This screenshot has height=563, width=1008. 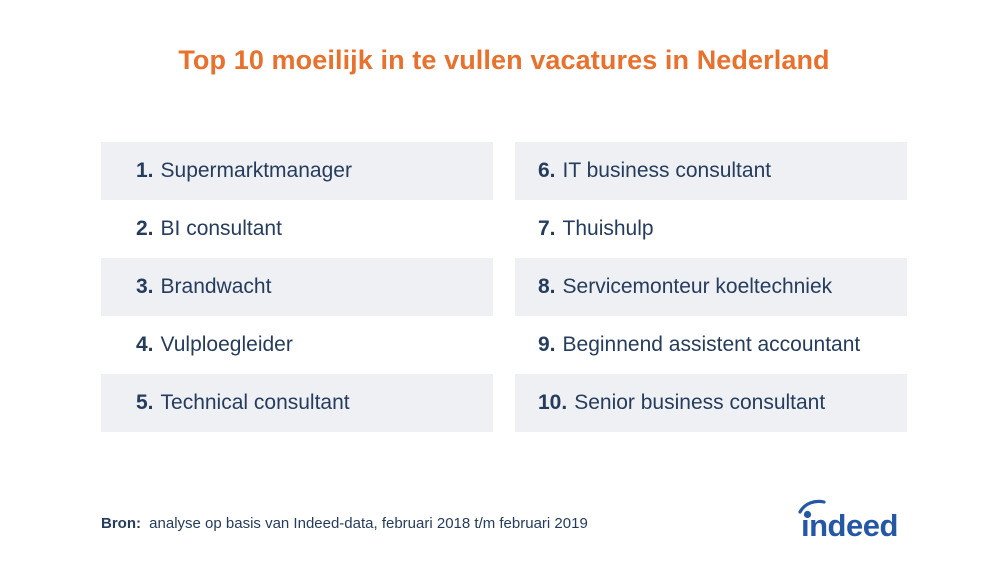 What do you see at coordinates (547, 170) in the screenshot?
I see `rank-number: 6.` at bounding box center [547, 170].